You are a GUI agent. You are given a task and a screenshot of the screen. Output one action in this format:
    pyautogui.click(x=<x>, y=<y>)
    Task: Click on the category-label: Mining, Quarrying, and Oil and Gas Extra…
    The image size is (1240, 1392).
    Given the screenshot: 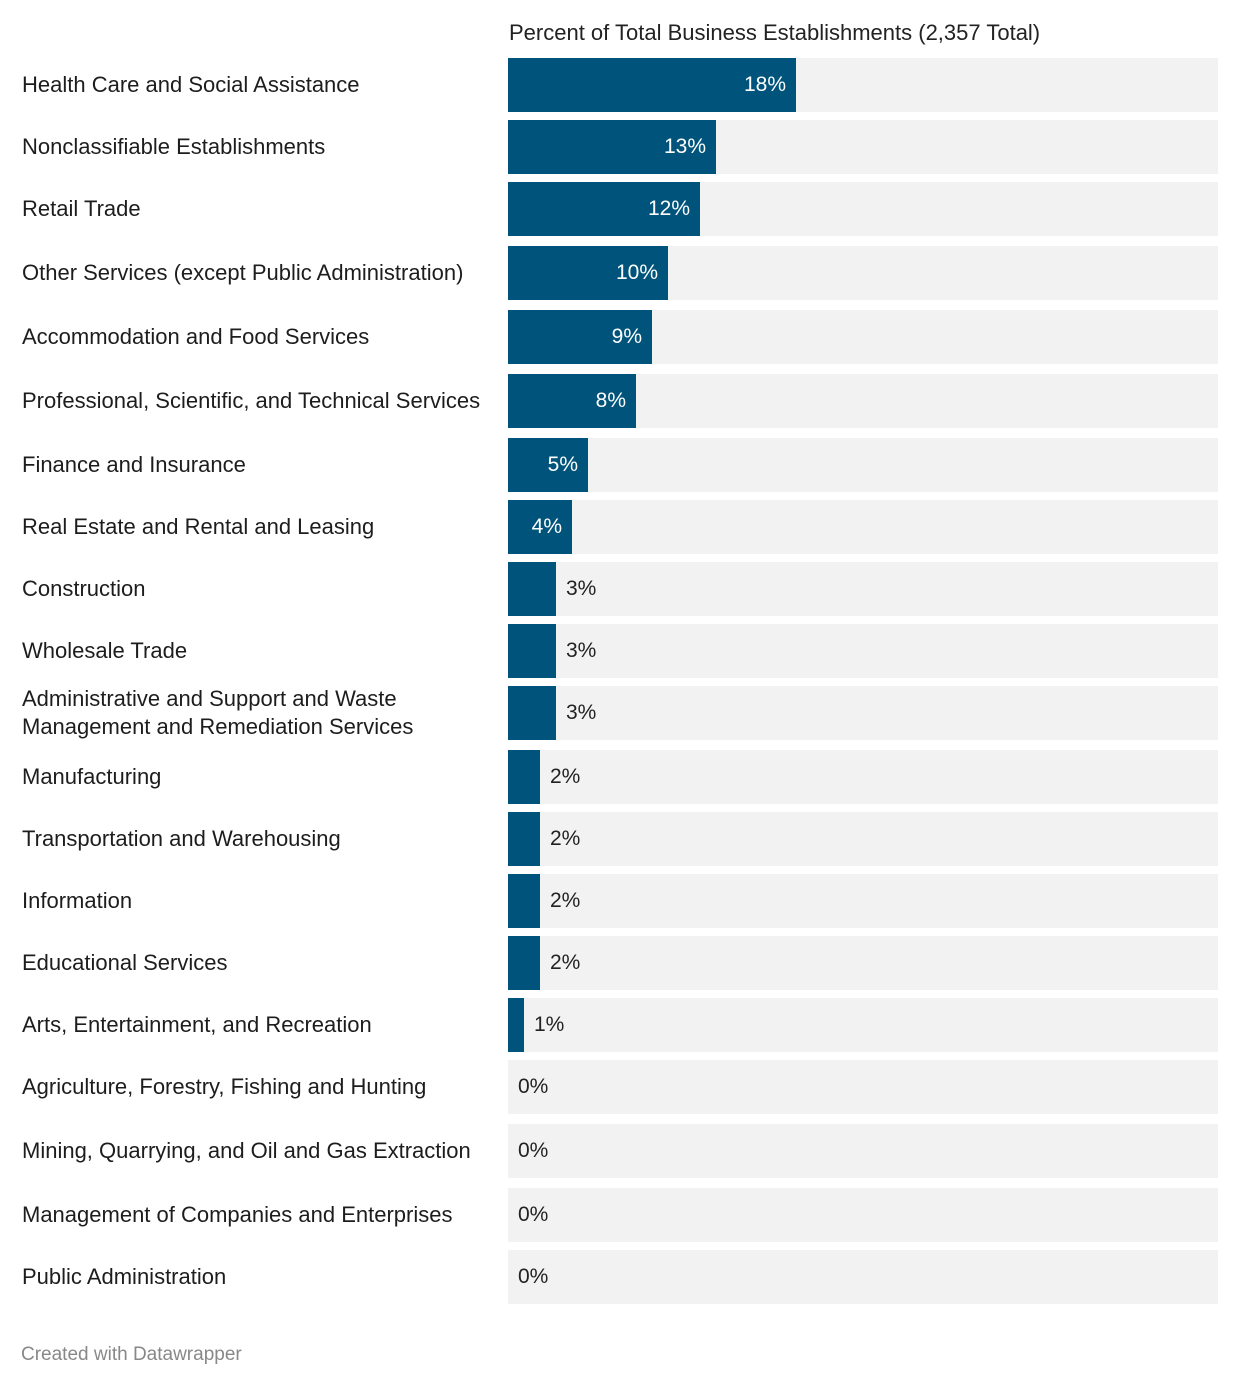 What is the action you would take?
    pyautogui.click(x=246, y=1150)
    